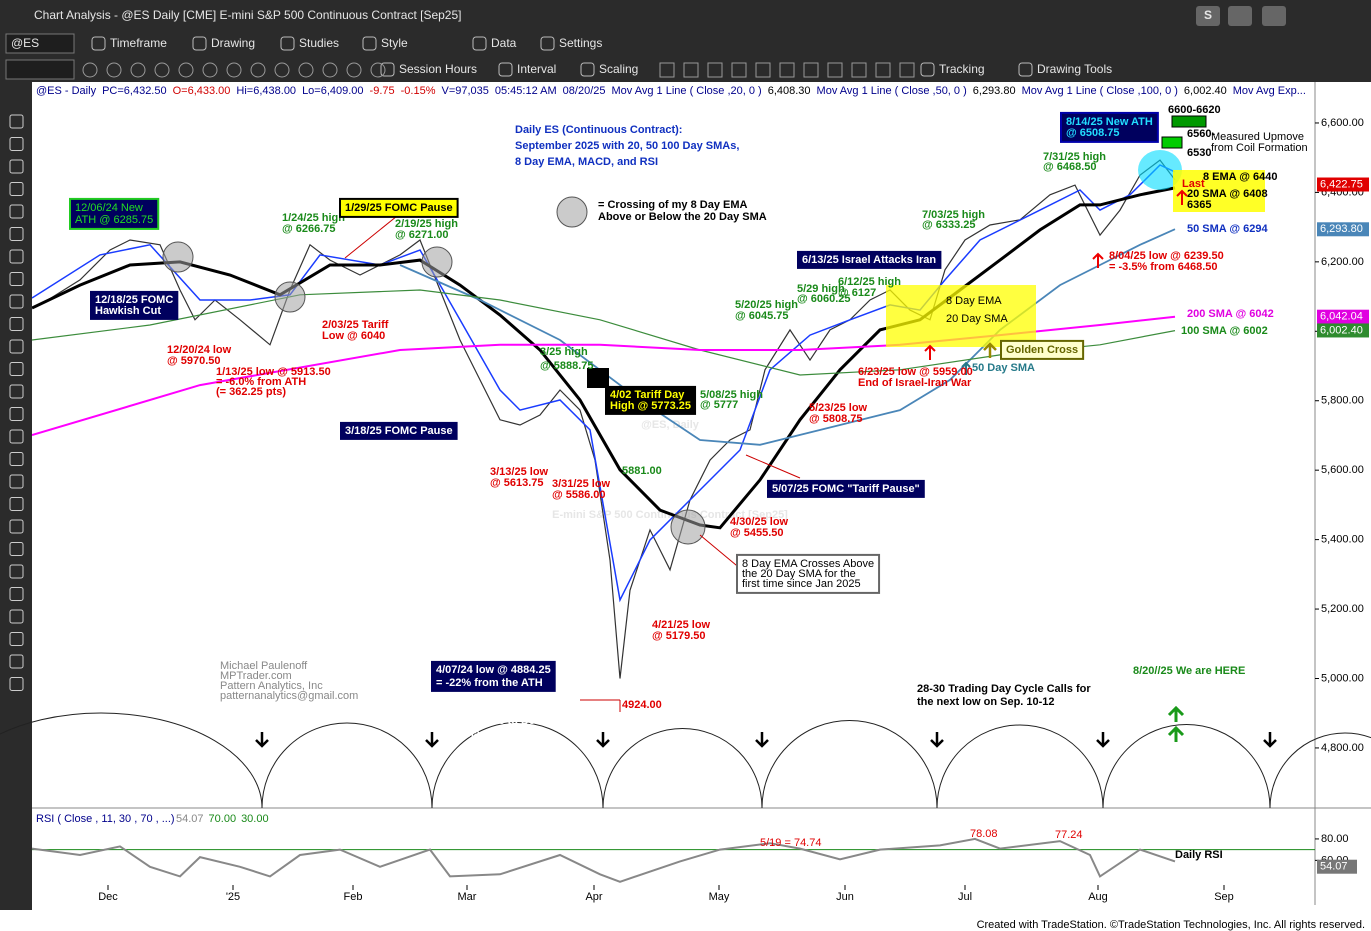 This screenshot has width=1371, height=931. What do you see at coordinates (685, 760) in the screenshot?
I see `cycle-arcs` at bounding box center [685, 760].